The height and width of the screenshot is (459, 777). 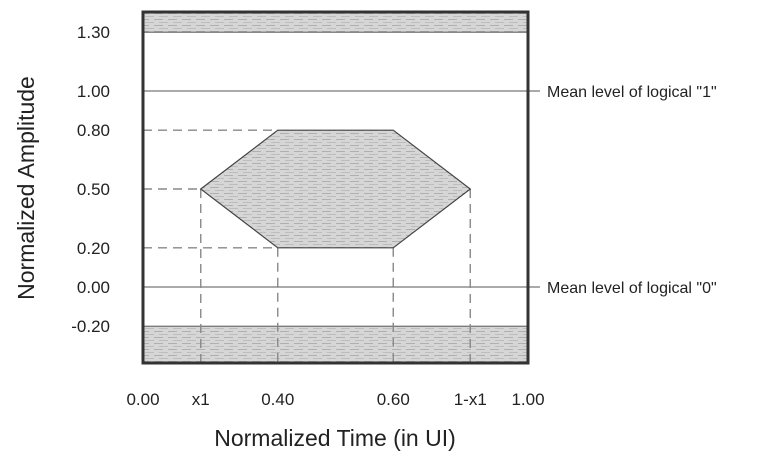 What do you see at coordinates (393, 399) in the screenshot?
I see `x-tick-label: 0.60` at bounding box center [393, 399].